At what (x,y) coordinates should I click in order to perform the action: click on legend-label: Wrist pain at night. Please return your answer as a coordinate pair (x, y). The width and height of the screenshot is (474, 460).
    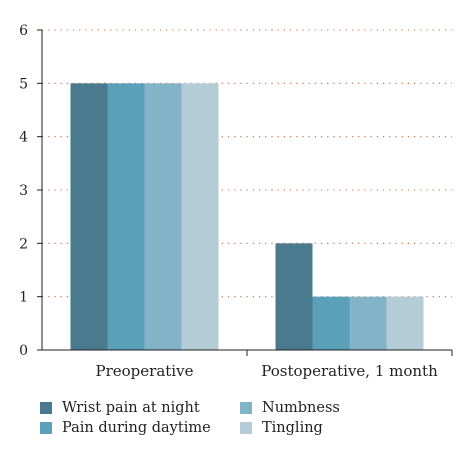
    Looking at the image, I should click on (131, 408).